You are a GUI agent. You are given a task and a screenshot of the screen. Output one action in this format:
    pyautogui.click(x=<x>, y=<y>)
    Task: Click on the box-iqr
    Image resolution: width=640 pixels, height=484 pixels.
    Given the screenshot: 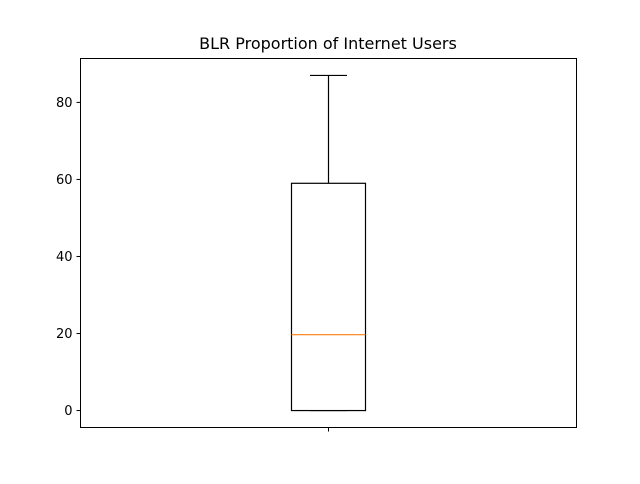 What is the action you would take?
    pyautogui.click(x=328, y=297)
    